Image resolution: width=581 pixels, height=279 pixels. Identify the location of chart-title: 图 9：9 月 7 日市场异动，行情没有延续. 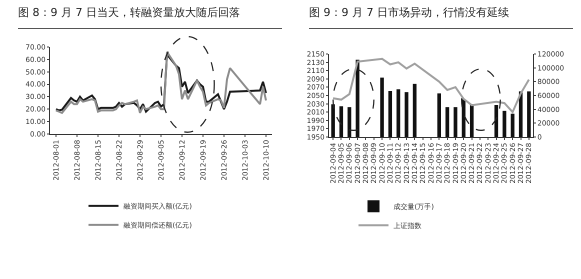
(409, 12).